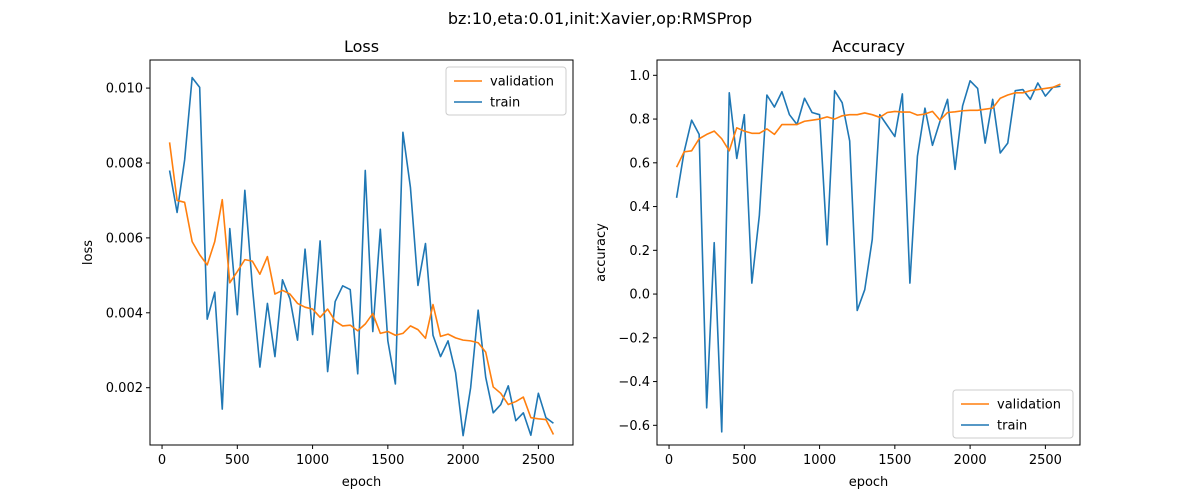 The height and width of the screenshot is (500, 1200). Describe the element at coordinates (124, 388) in the screenshot. I see `loss-y-tick-label: 0.002` at that location.